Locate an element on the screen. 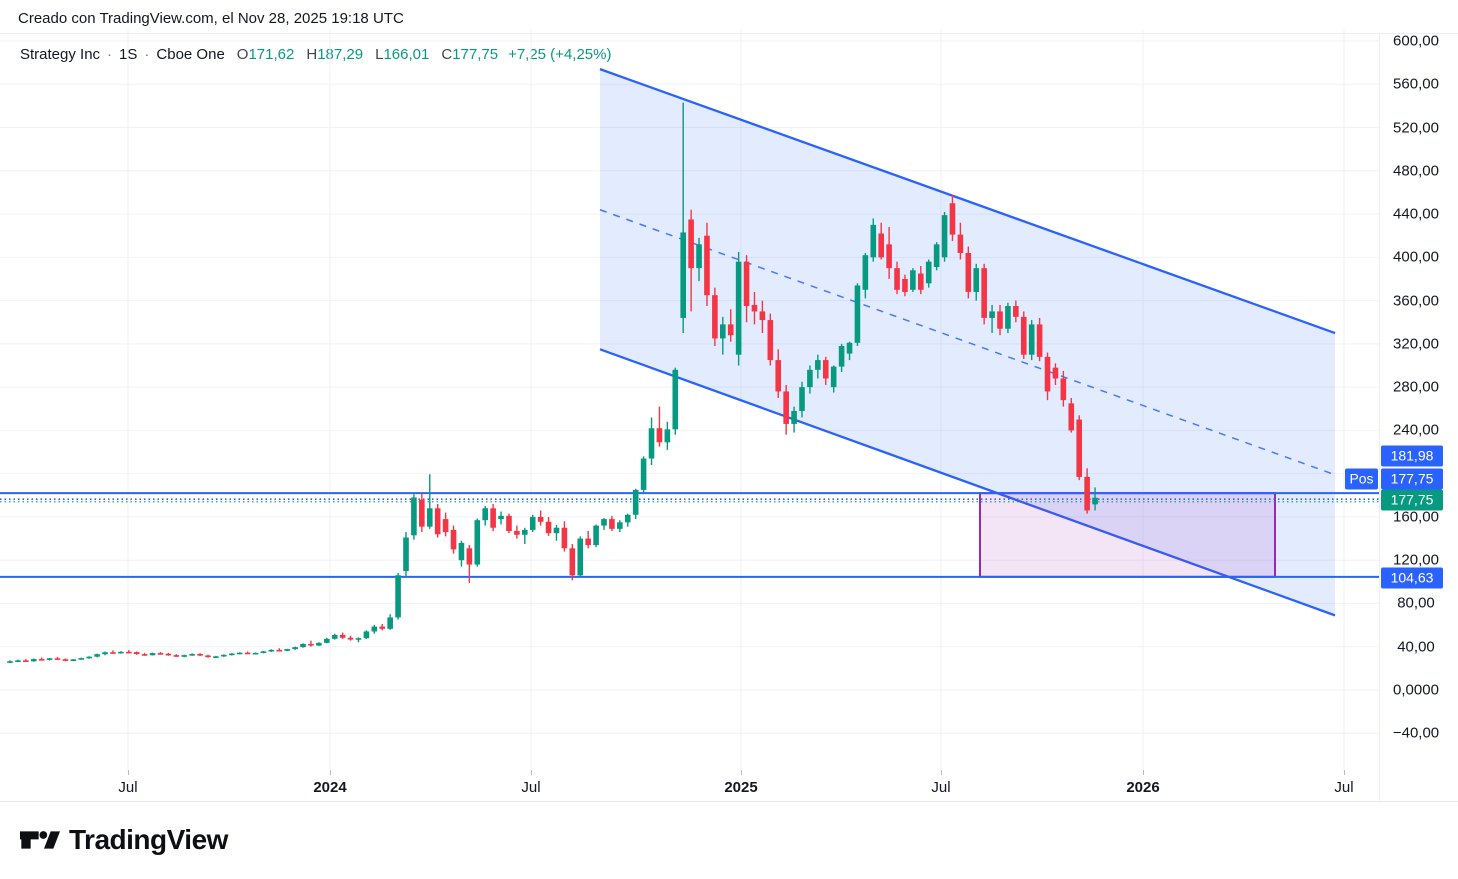 This screenshot has width=1458, height=879. price-tag-hline-lower: 104,63 is located at coordinates (1412, 578).